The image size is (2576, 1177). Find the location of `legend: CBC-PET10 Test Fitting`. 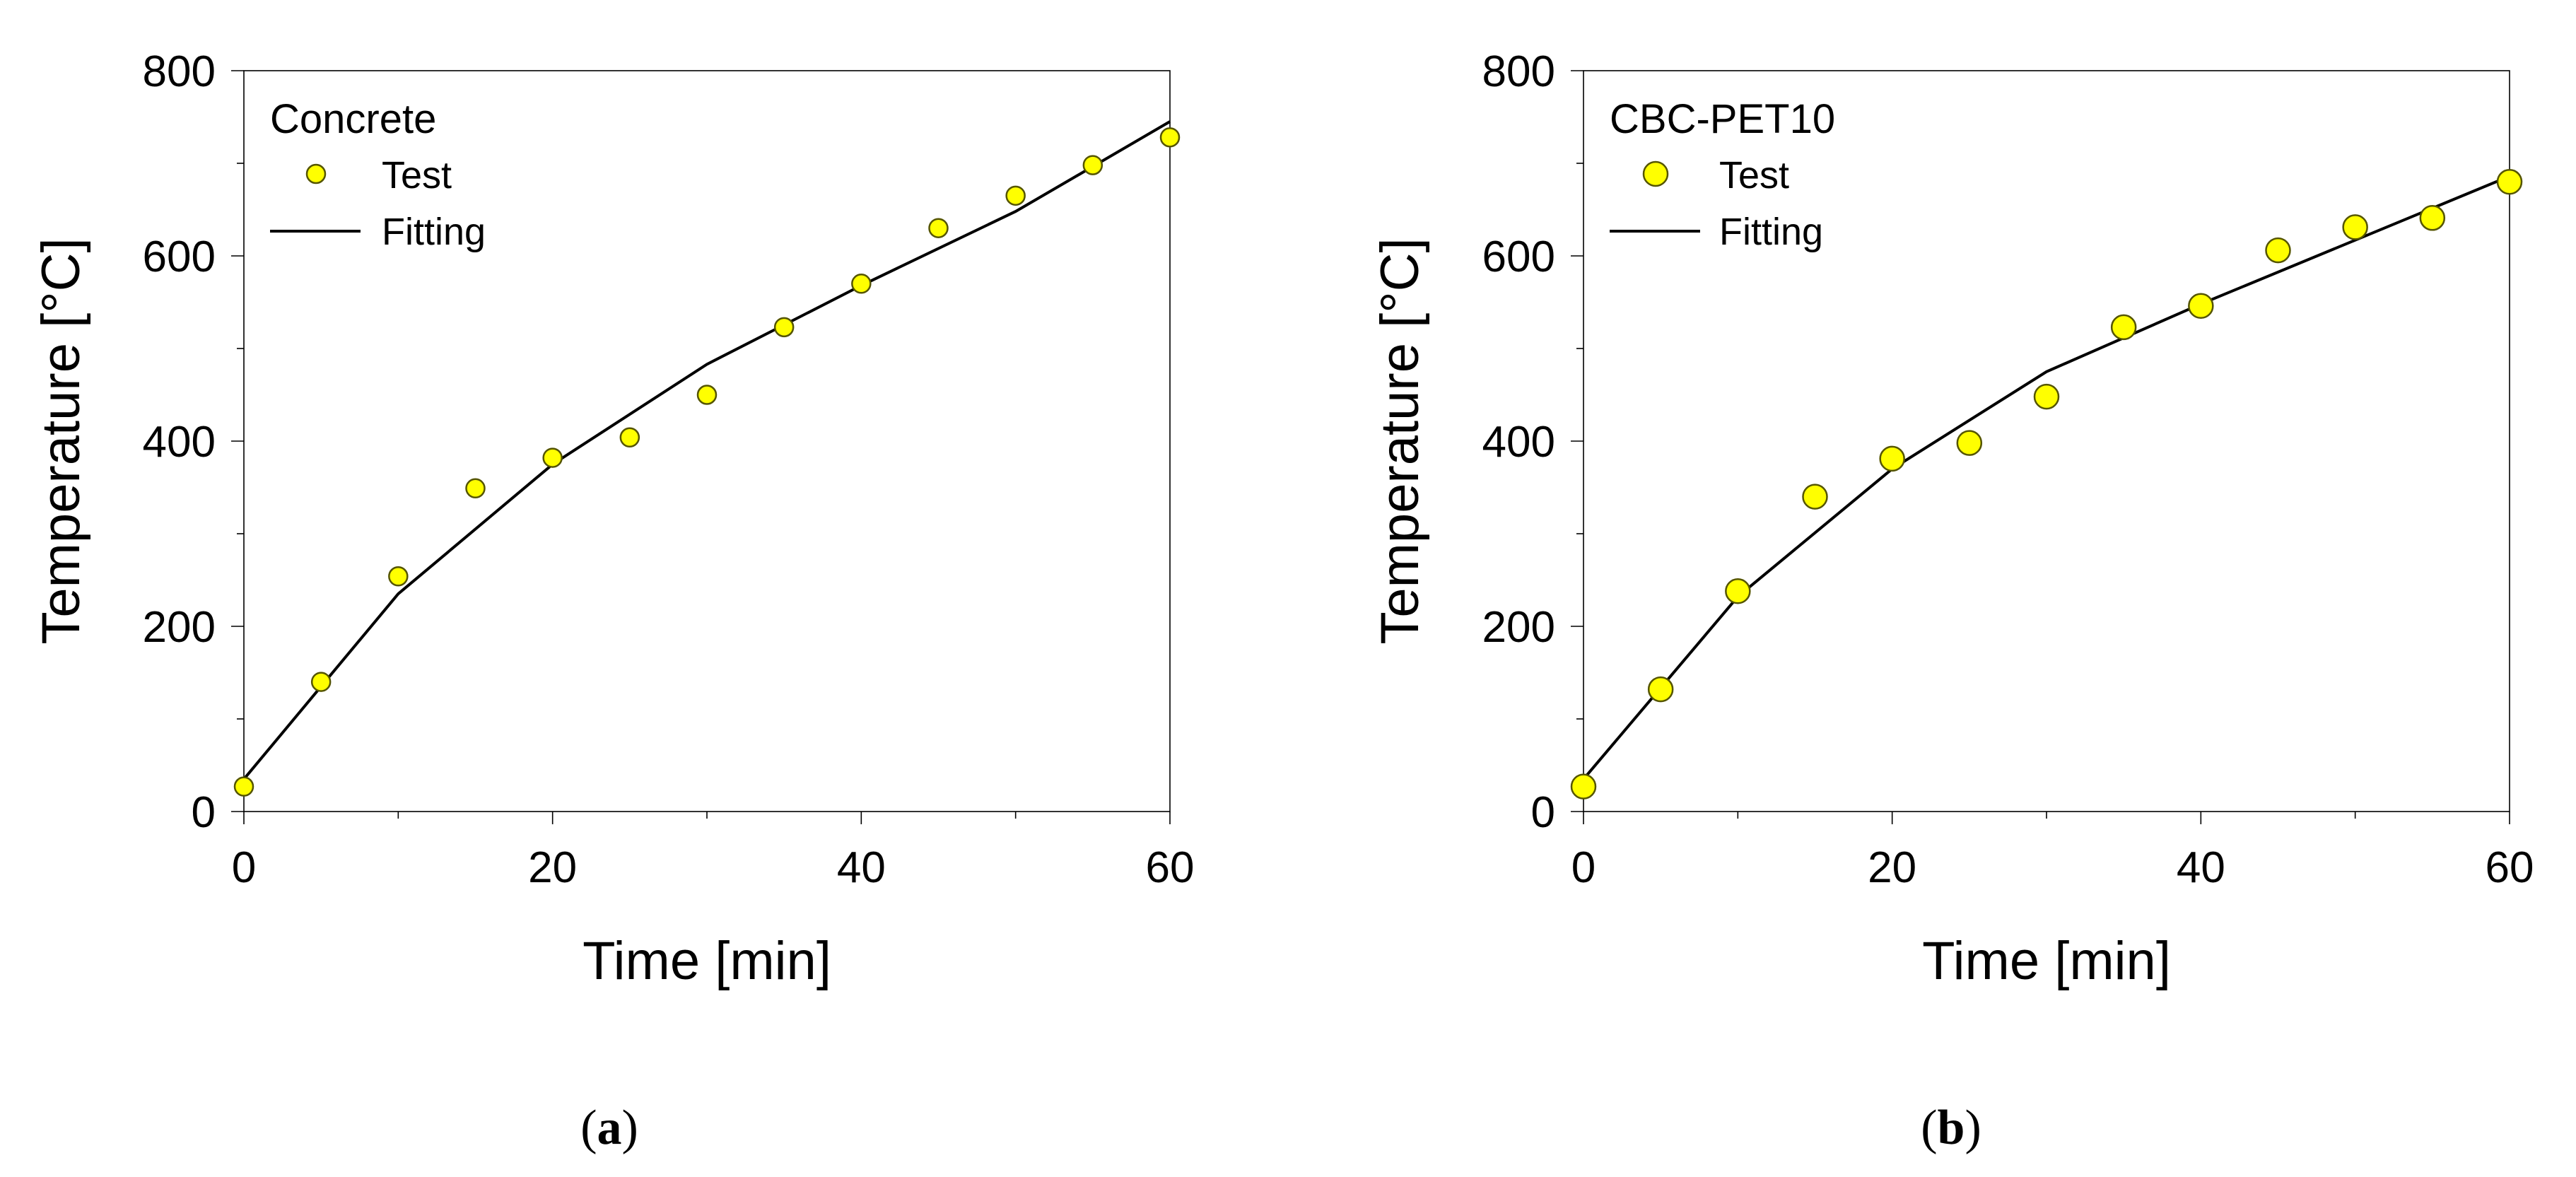

legend: CBC-PET10 Test Fitting is located at coordinates (1722, 174).